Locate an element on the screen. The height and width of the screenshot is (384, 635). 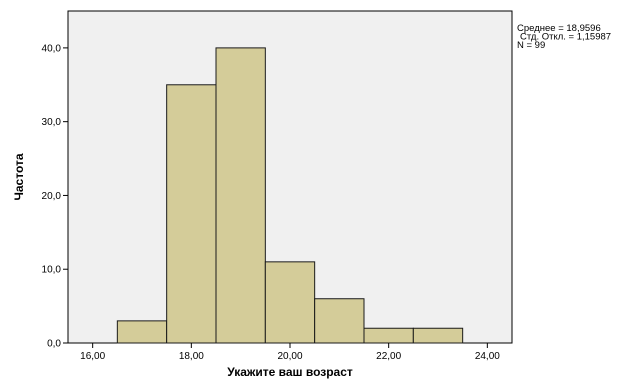
x-tick-label: 20,00 is located at coordinates (289, 356).